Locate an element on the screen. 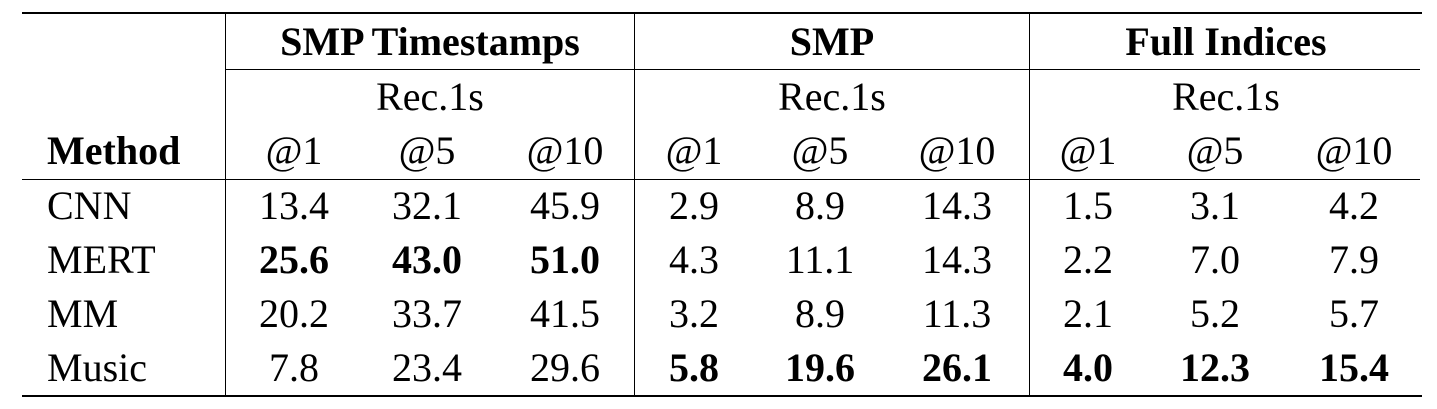 This screenshot has height=409, width=1437. table-cell: 19.6 is located at coordinates (820, 367).